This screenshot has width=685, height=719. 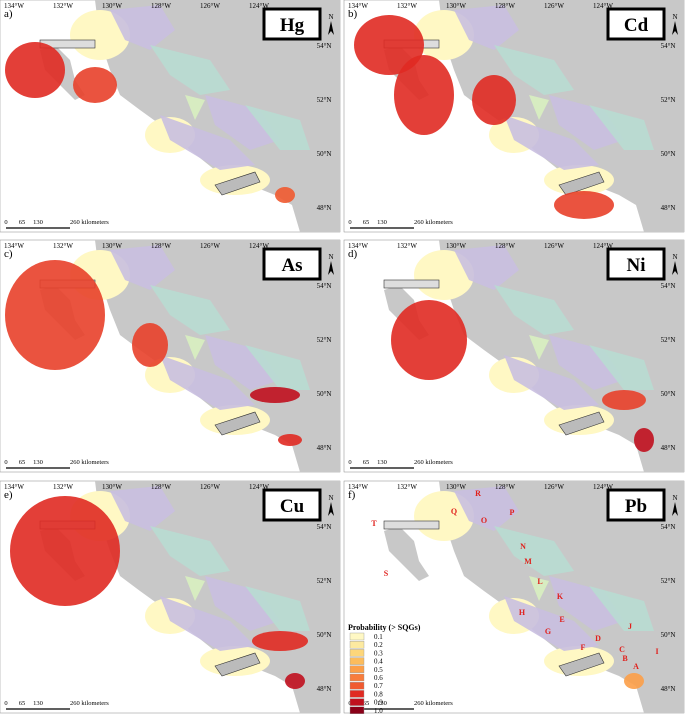 What do you see at coordinates (598, 638) in the screenshot?
I see `region-label: D` at bounding box center [598, 638].